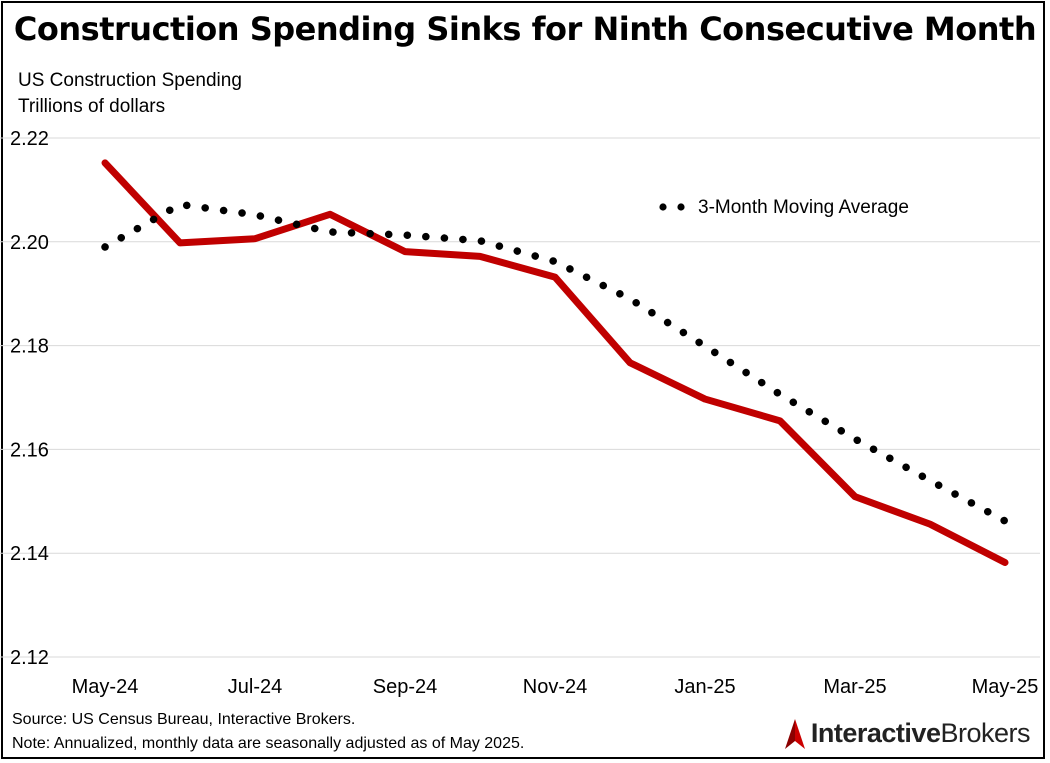  Describe the element at coordinates (29, 554) in the screenshot. I see `y-tick-label: 2.14` at that location.